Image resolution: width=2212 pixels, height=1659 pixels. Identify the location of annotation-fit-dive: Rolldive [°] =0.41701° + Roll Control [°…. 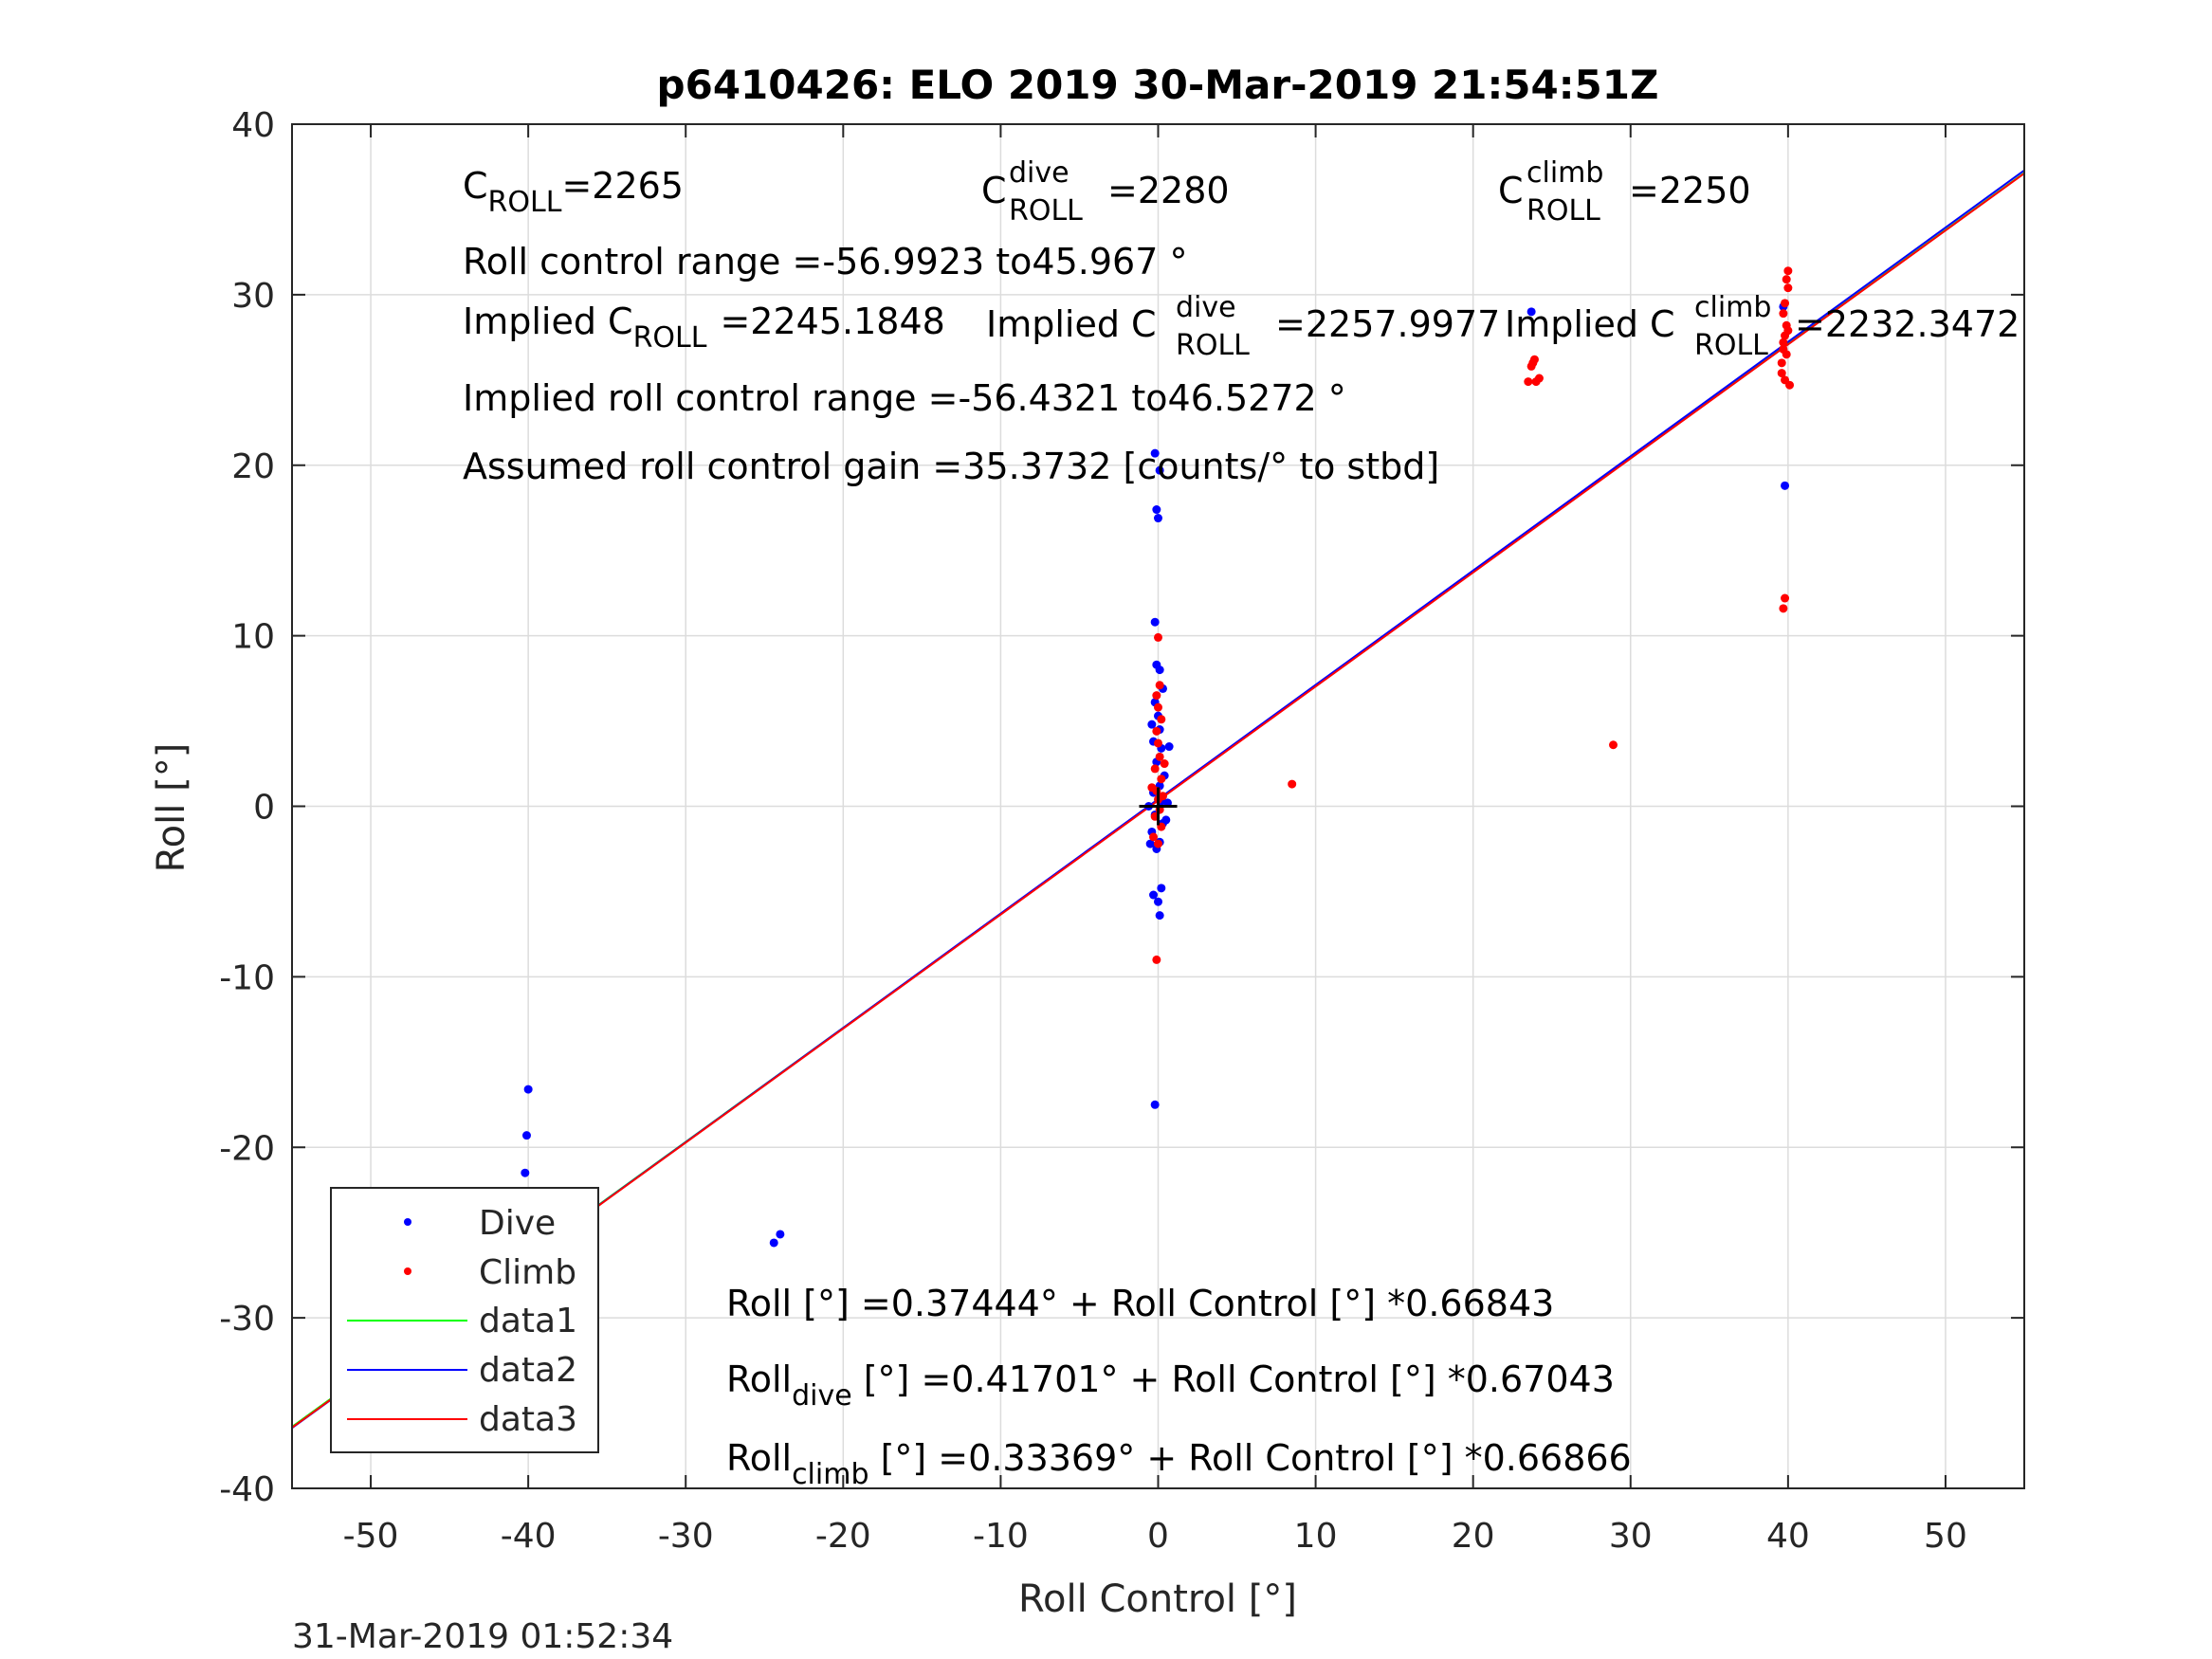
(1170, 1385).